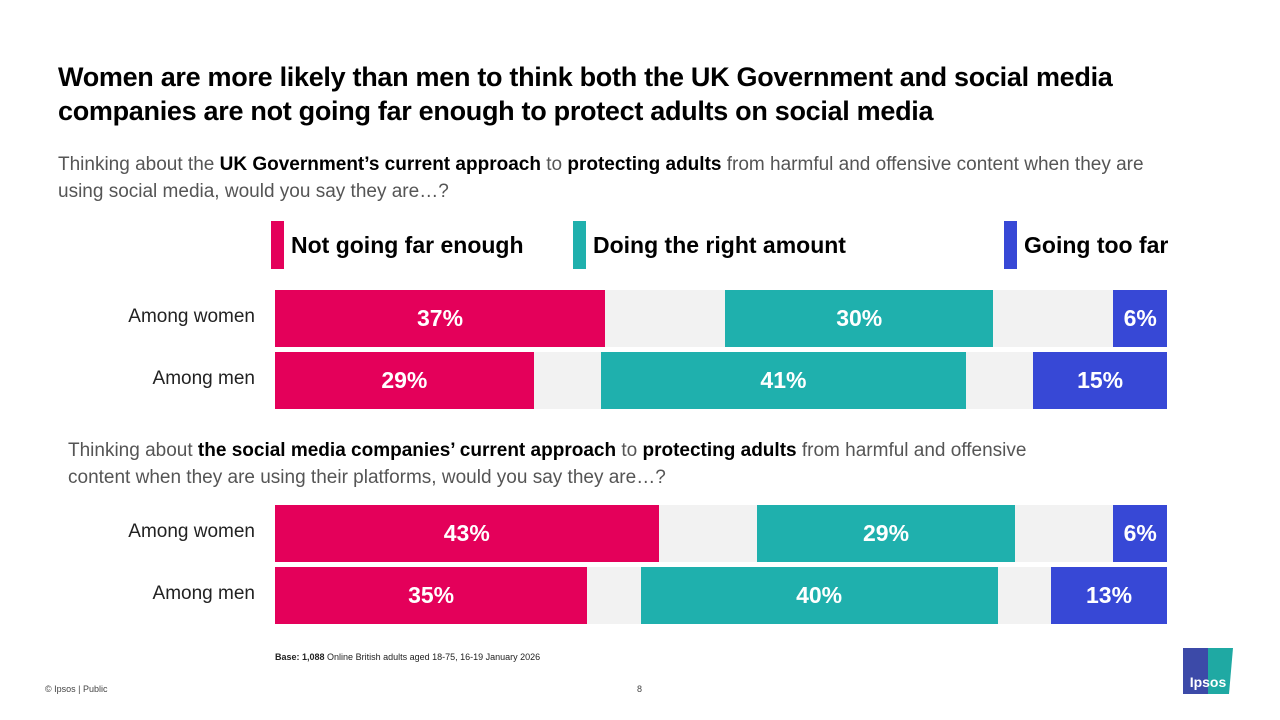  I want to click on ipsos-logo: Ipsos, so click(1208, 671).